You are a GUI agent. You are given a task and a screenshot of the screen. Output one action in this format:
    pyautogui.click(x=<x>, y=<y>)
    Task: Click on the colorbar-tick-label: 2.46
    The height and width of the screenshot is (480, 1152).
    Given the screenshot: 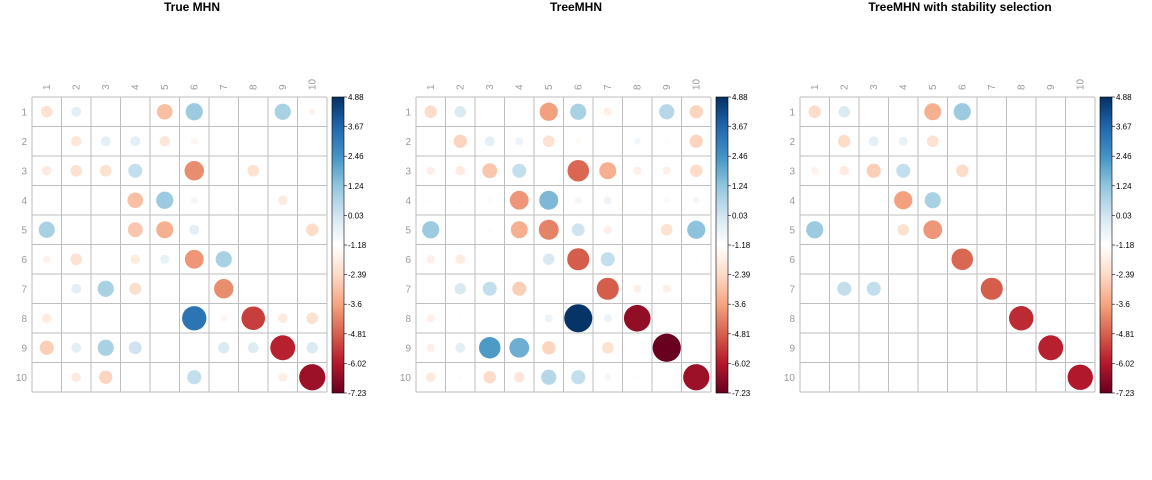 What is the action you would take?
    pyautogui.click(x=740, y=156)
    